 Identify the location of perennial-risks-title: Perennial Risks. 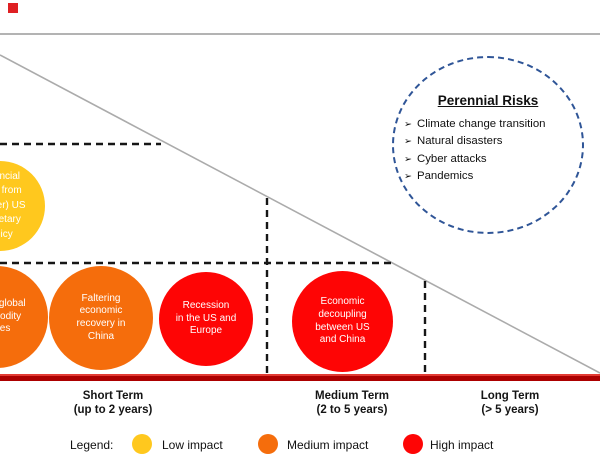
(488, 100).